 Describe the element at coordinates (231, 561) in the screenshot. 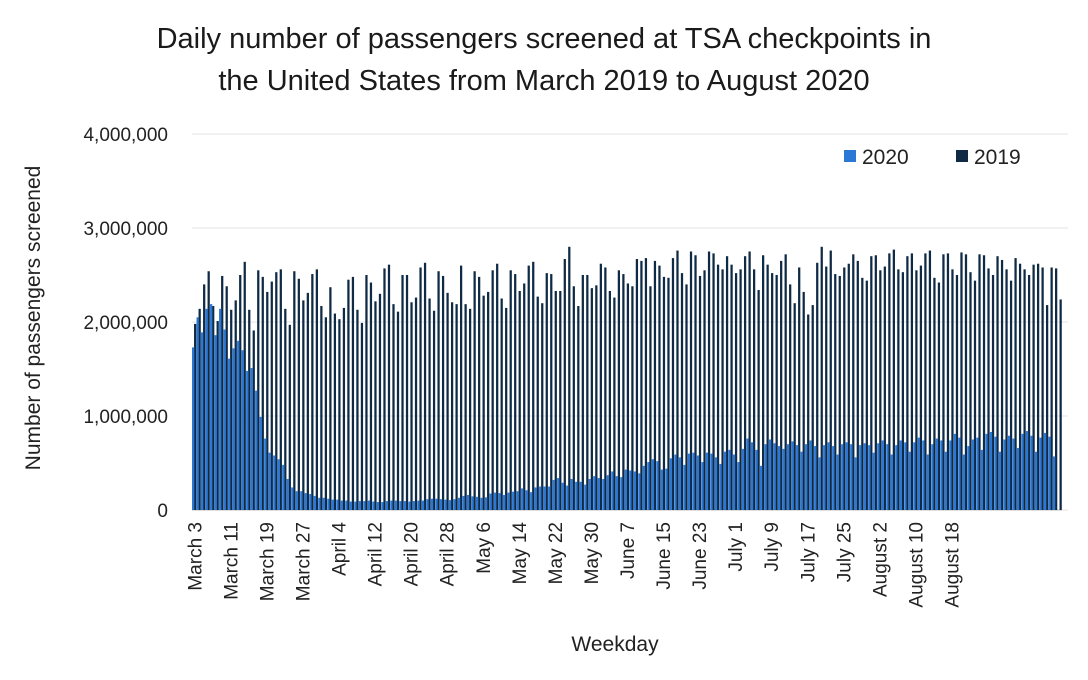

I see `x-tick-label: March 11` at that location.